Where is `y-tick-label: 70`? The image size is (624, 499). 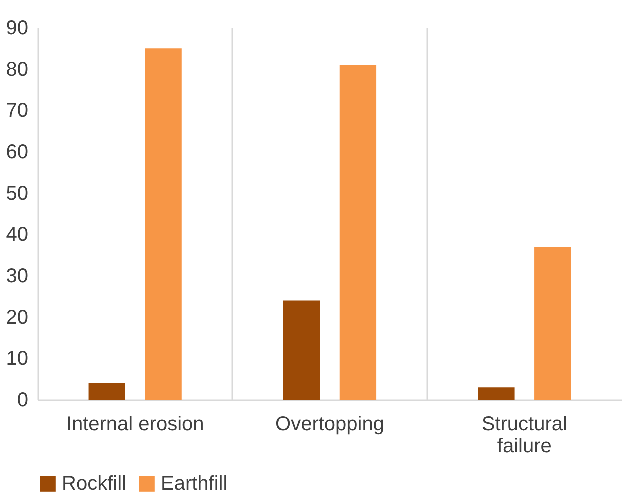
y-tick-label: 70 is located at coordinates (17, 111).